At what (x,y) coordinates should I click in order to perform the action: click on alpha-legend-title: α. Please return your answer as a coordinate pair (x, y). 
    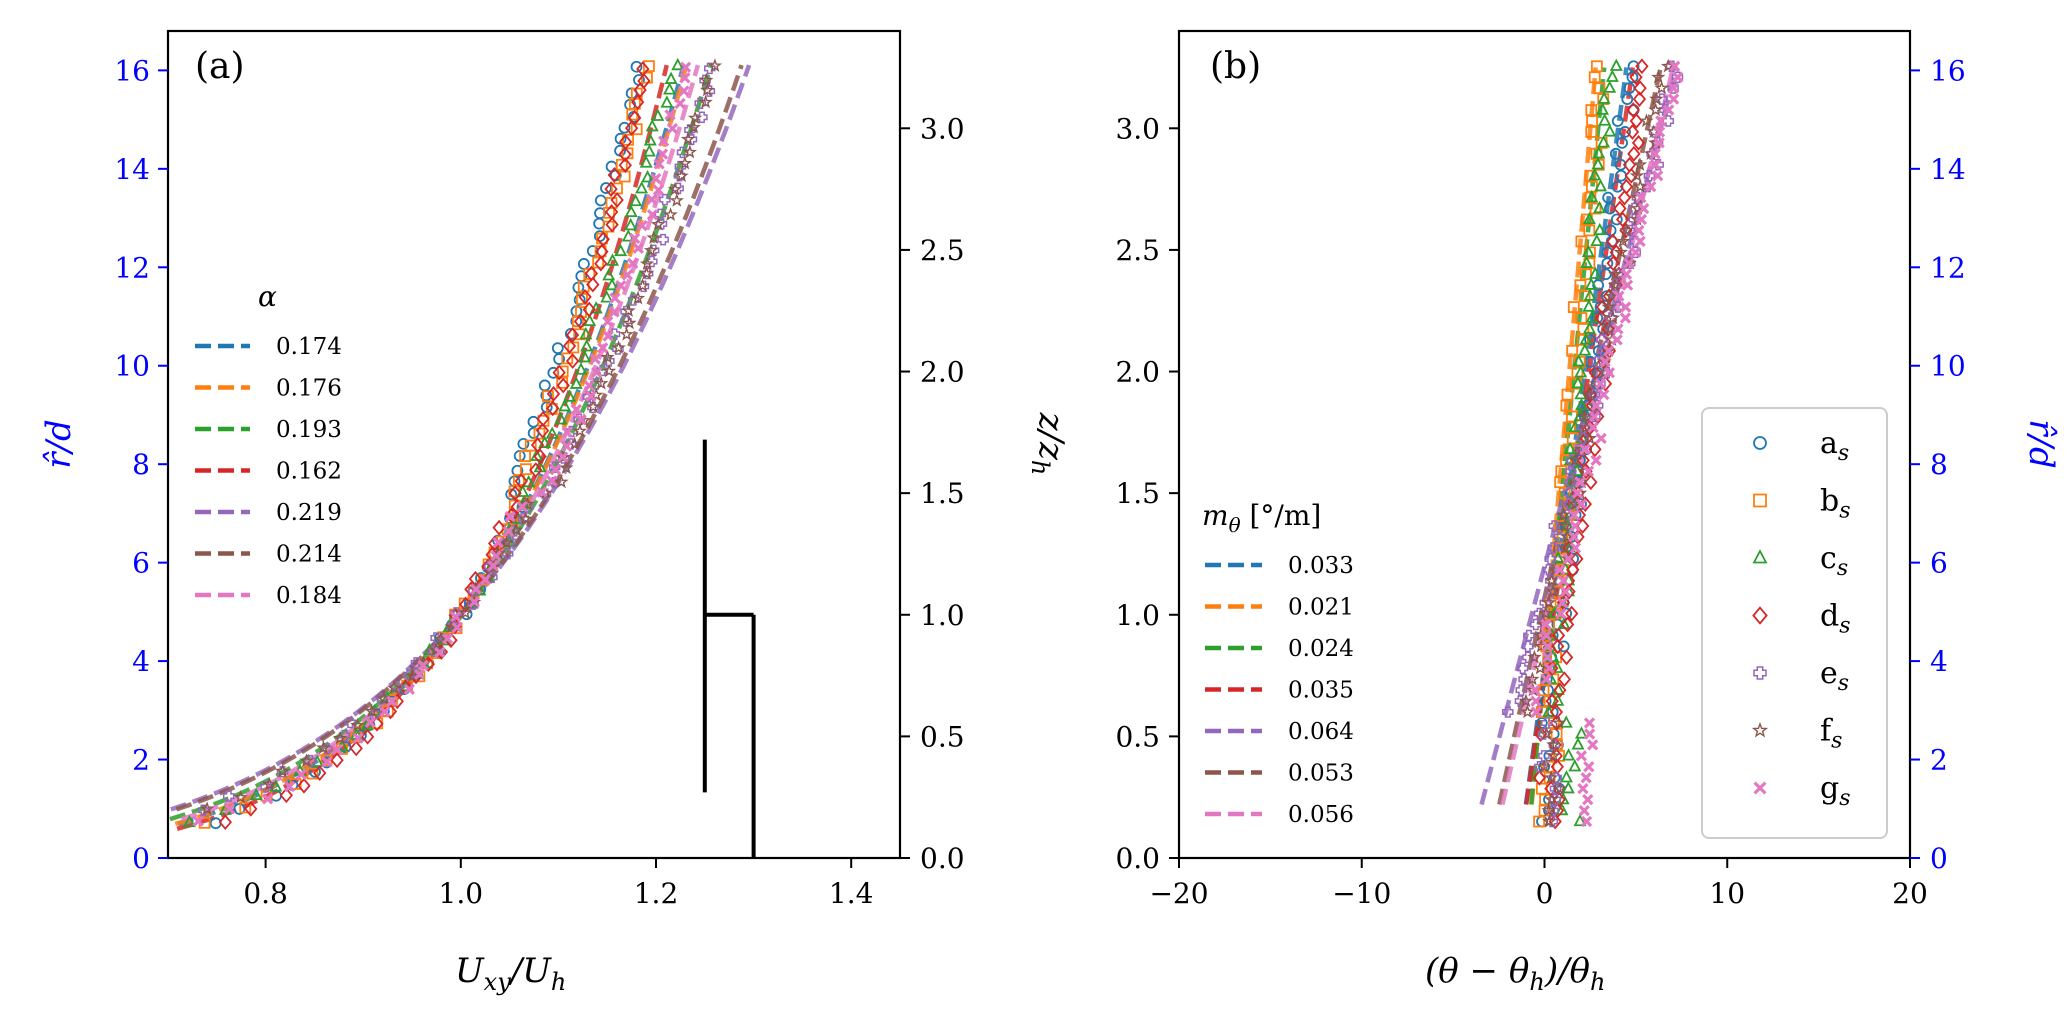
    Looking at the image, I should click on (267, 296).